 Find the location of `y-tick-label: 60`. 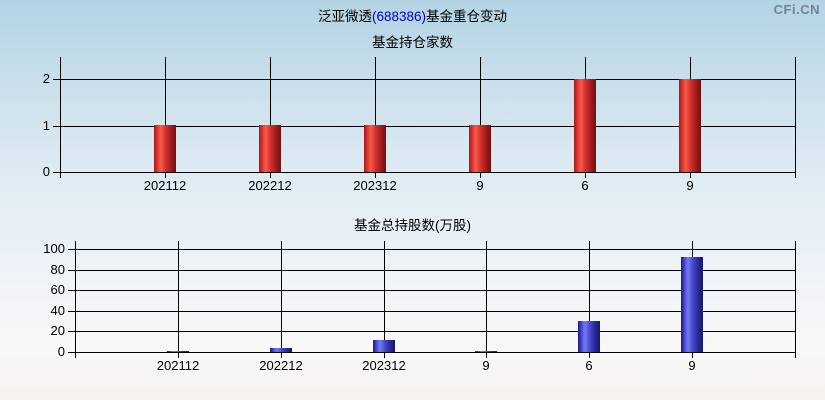

y-tick-label: 60 is located at coordinates (57, 289).